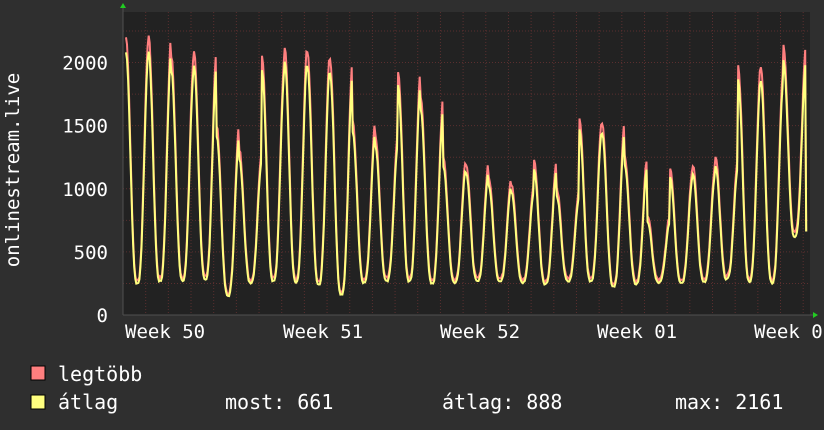 This screenshot has height=430, width=824. What do you see at coordinates (38, 373) in the screenshot?
I see `legend-swatch-max` at bounding box center [38, 373].